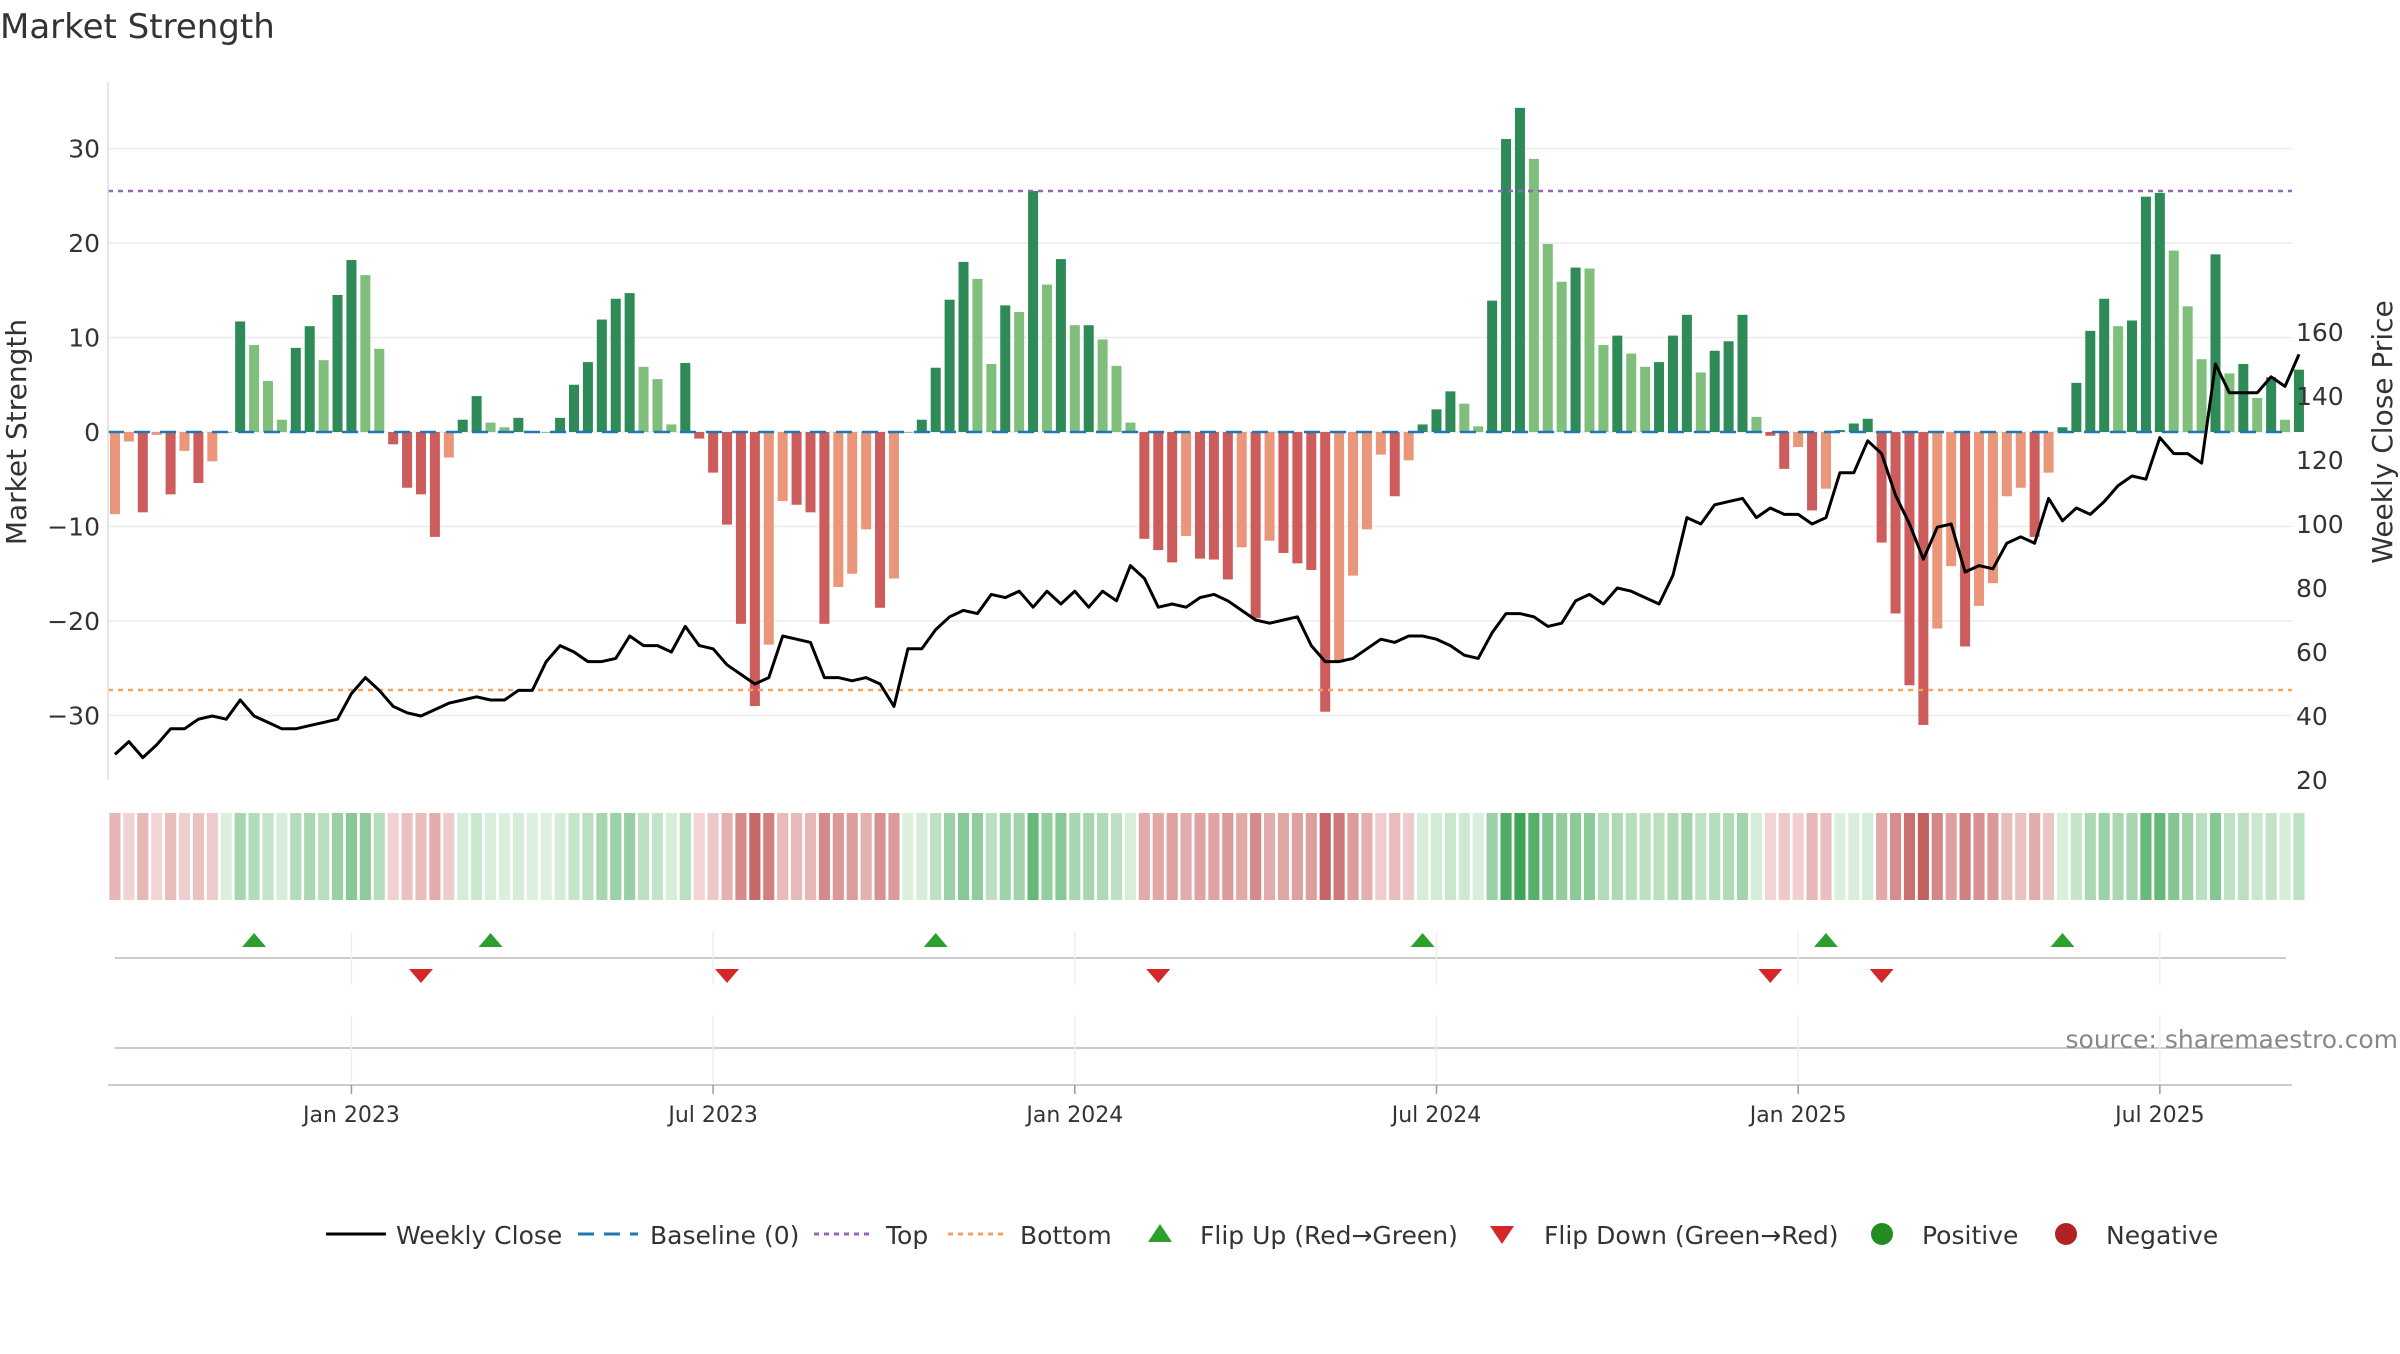 The image size is (2400, 1354). Describe the element at coordinates (420, 976) in the screenshot. I see `flip-down-marker` at that location.